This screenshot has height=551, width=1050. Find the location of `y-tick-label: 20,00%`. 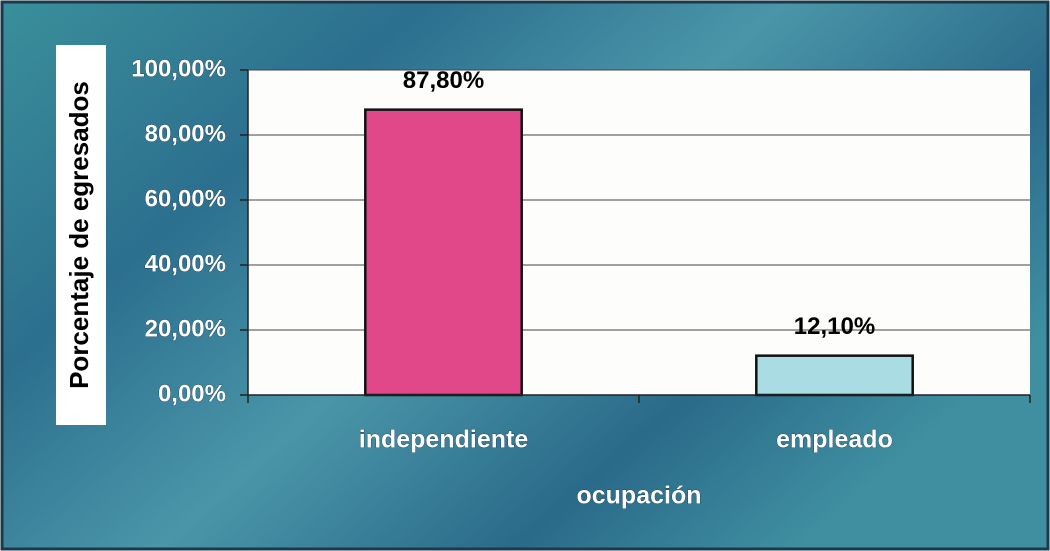

y-tick-label: 20,00% is located at coordinates (185, 328).